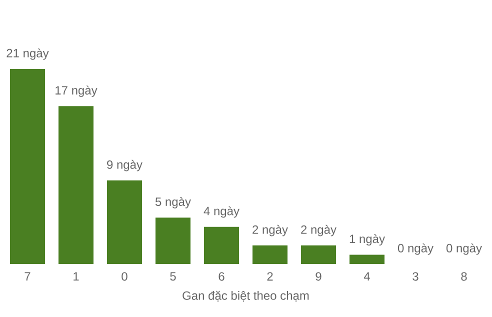  I want to click on x-tick-label: 4, so click(367, 276).